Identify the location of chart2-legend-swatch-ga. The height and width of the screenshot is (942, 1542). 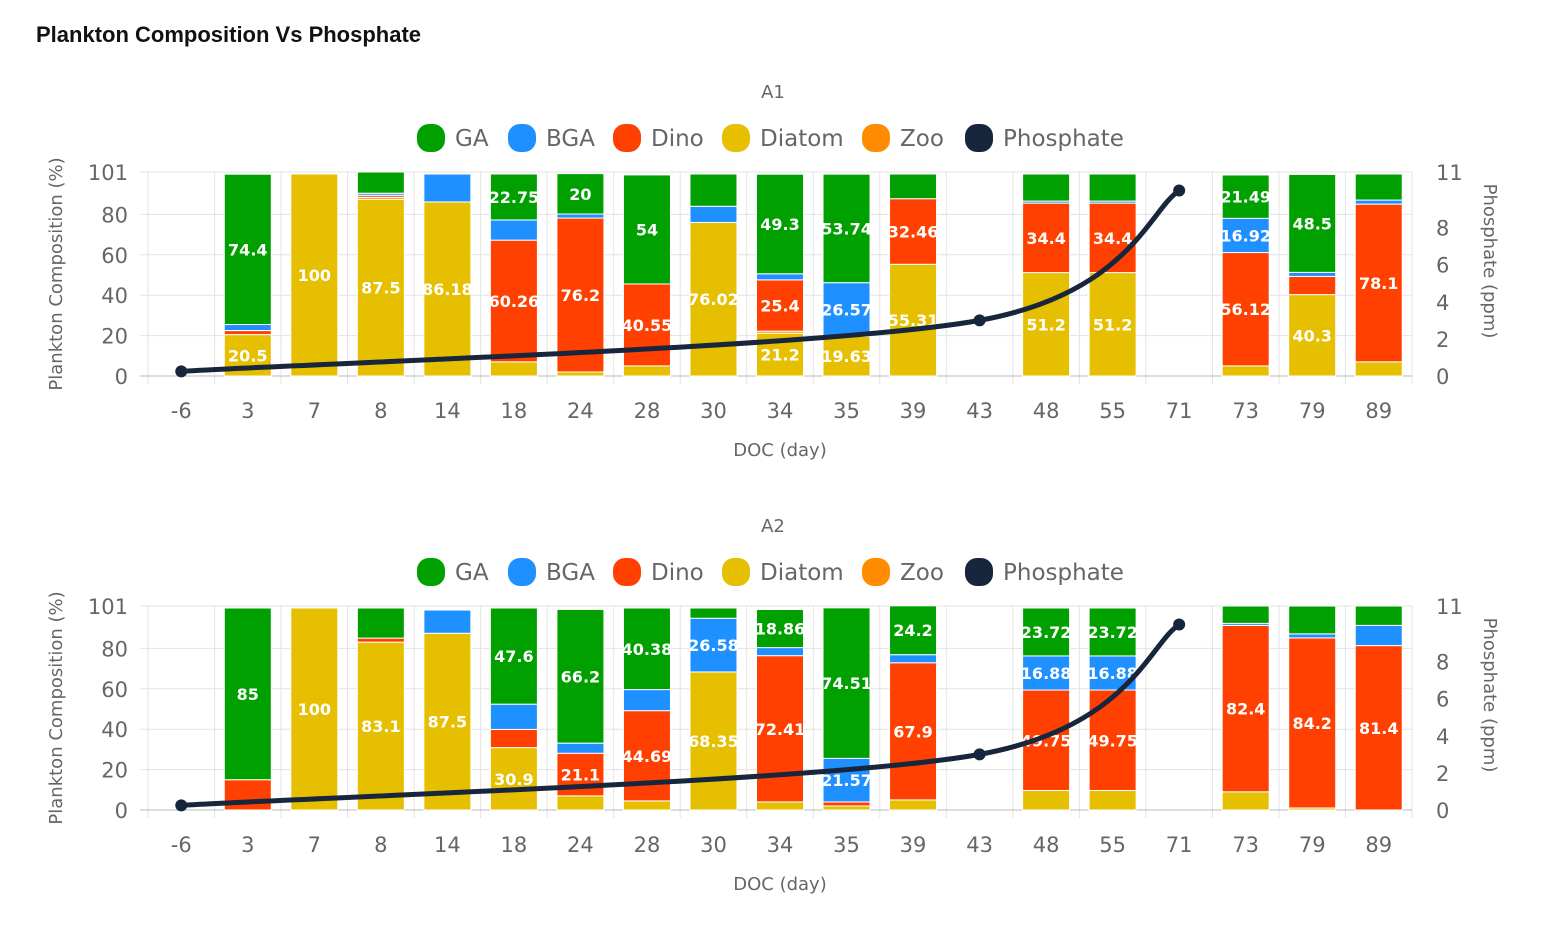
(431, 572).